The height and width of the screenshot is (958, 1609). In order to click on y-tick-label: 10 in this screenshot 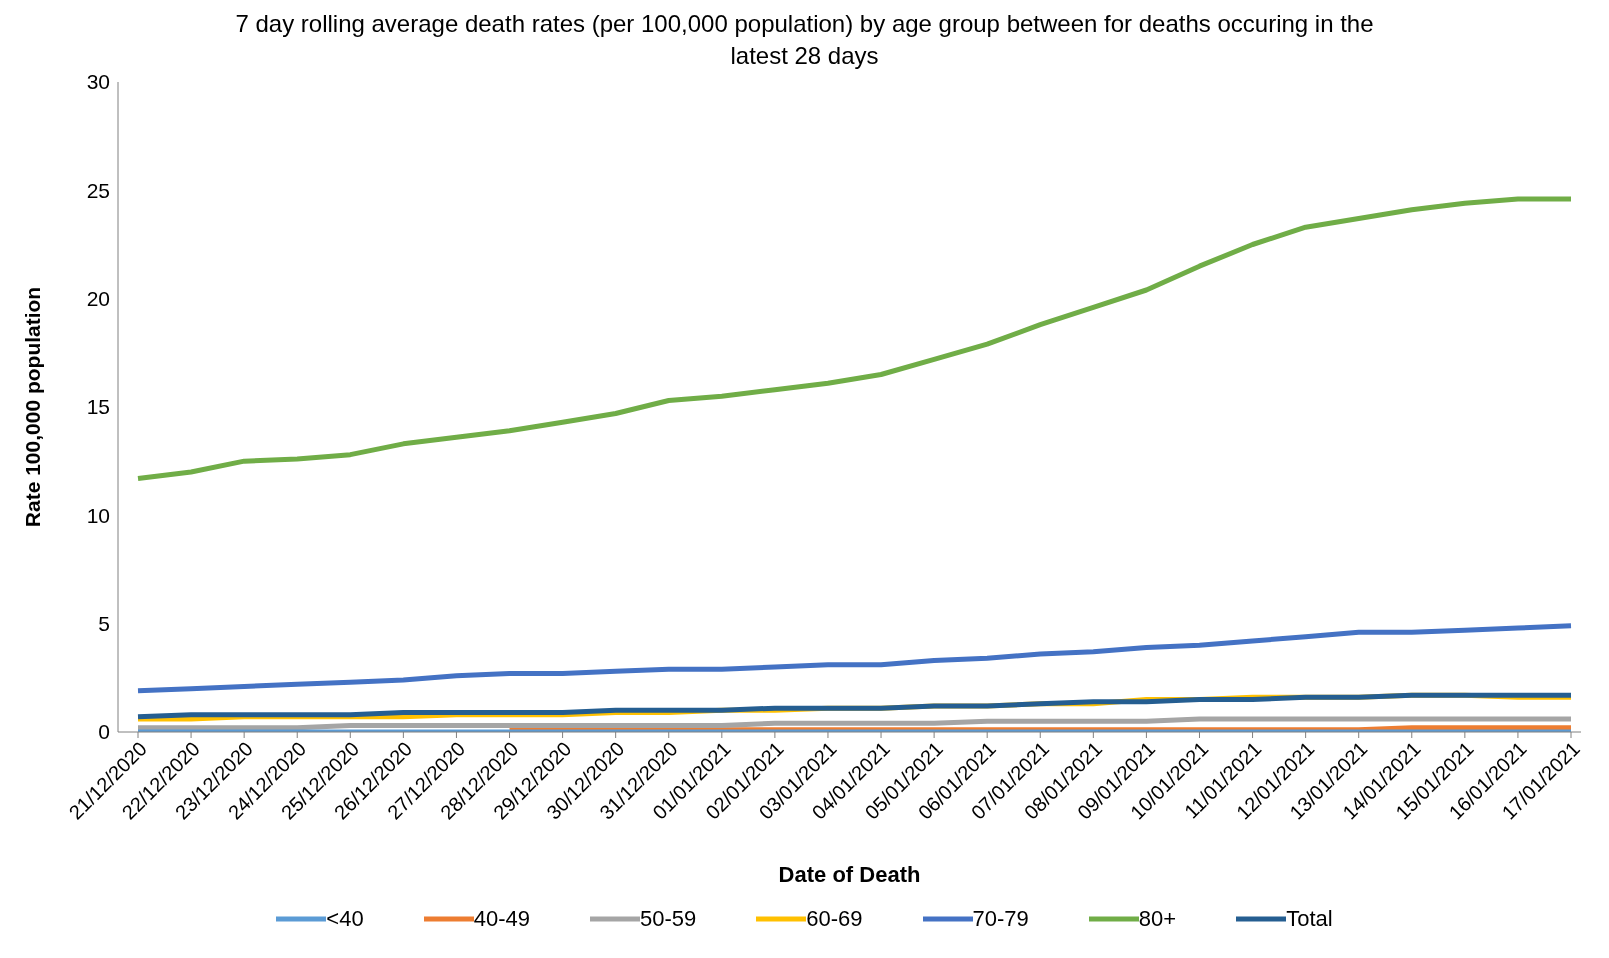, I will do `click(98, 515)`.